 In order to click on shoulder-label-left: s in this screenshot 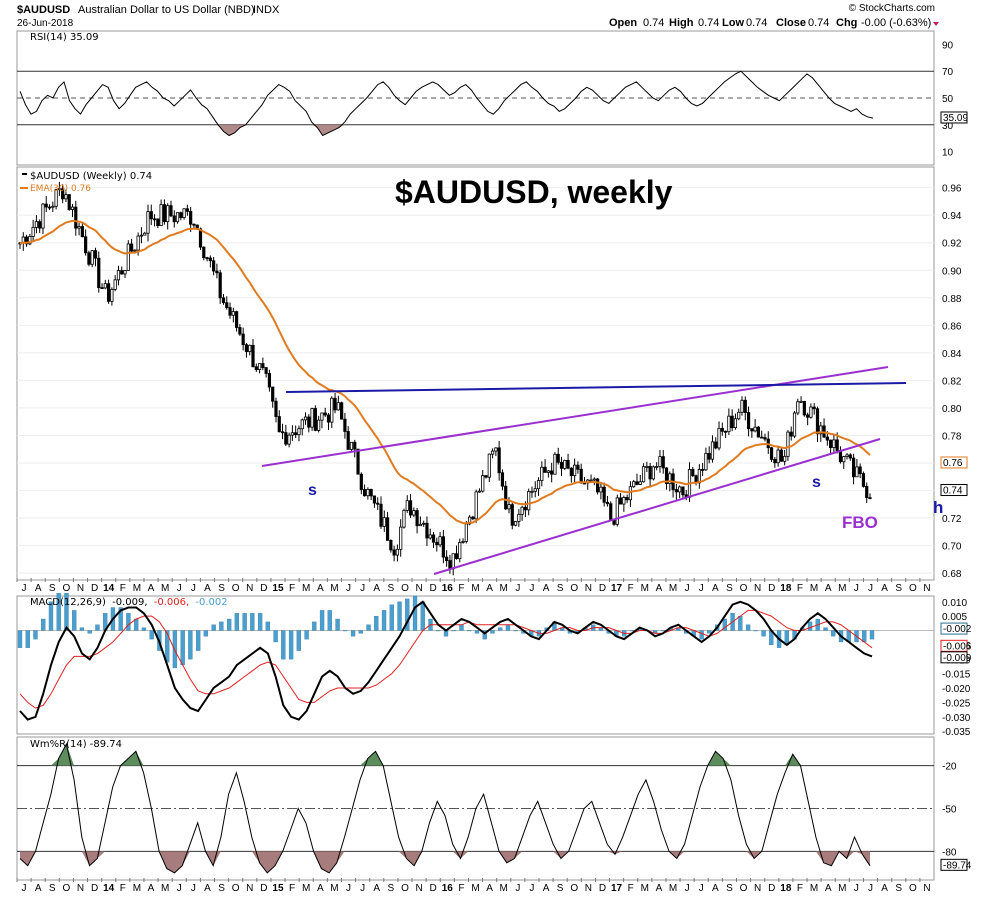, I will do `click(312, 490)`.